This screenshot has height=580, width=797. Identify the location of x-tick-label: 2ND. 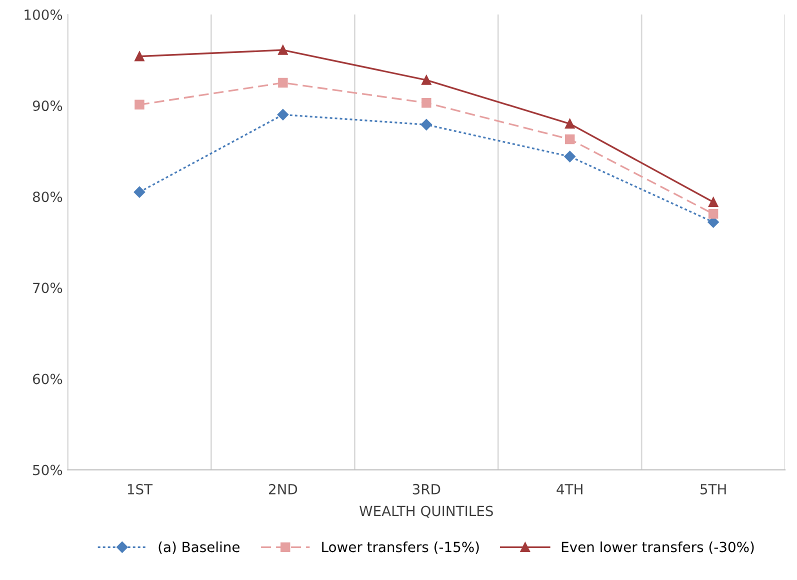
(283, 489).